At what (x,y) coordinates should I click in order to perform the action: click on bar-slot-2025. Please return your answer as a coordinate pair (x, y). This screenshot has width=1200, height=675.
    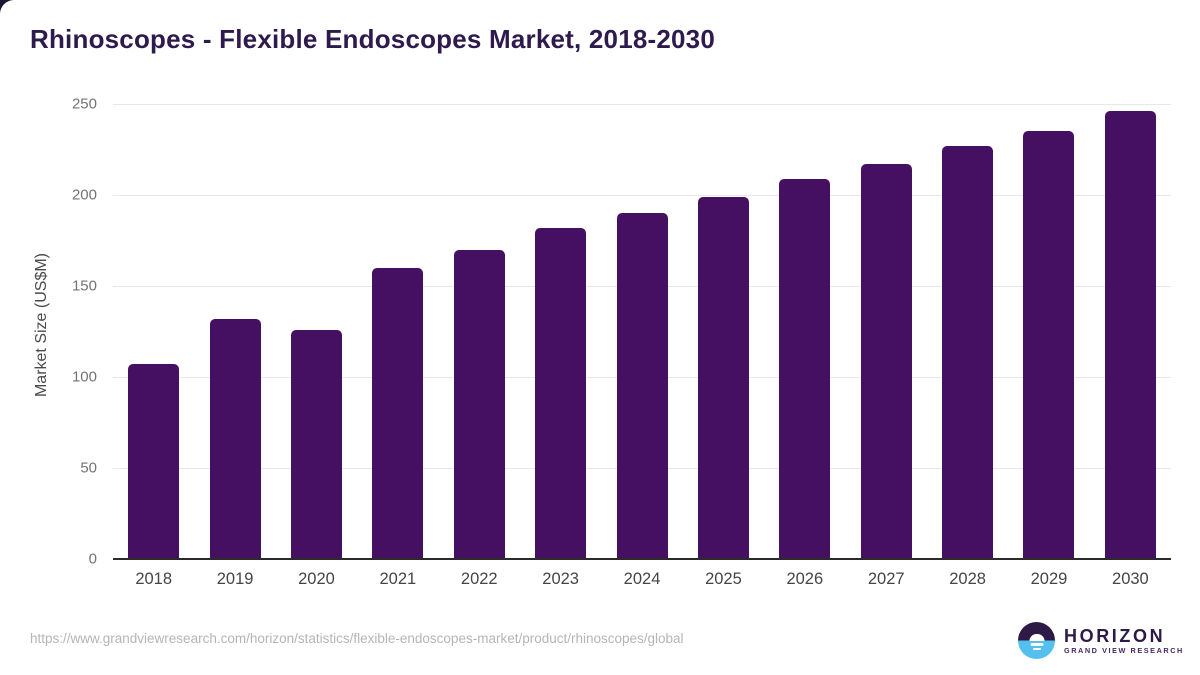
    Looking at the image, I should click on (723, 331).